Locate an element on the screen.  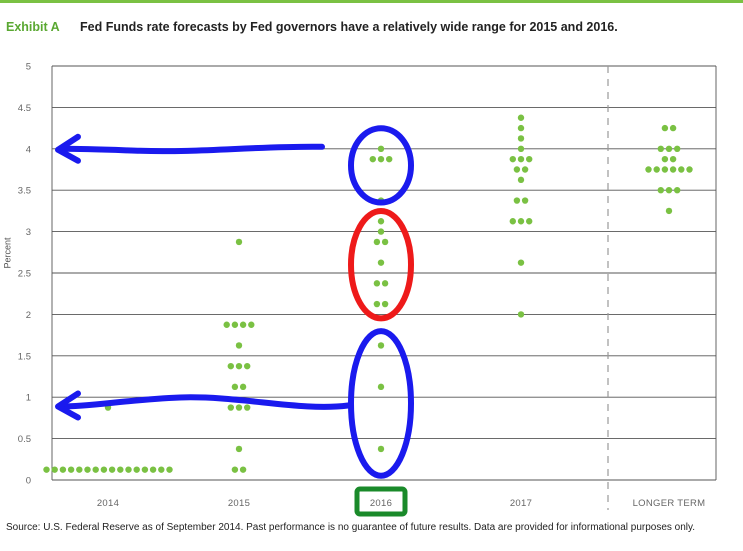
x-category-labels: 2014 2015 2016 2017 LONGER TERM is located at coordinates (401, 503).